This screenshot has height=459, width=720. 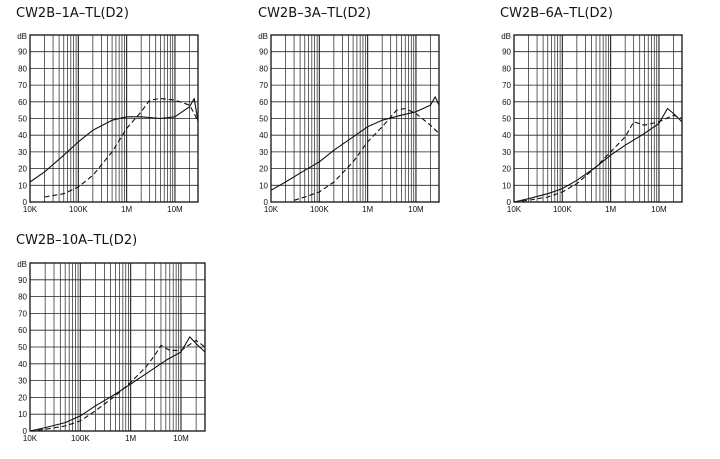 What do you see at coordinates (556, 13) in the screenshot?
I see `chart-title: CW2B–6A–TL(D2)` at bounding box center [556, 13].